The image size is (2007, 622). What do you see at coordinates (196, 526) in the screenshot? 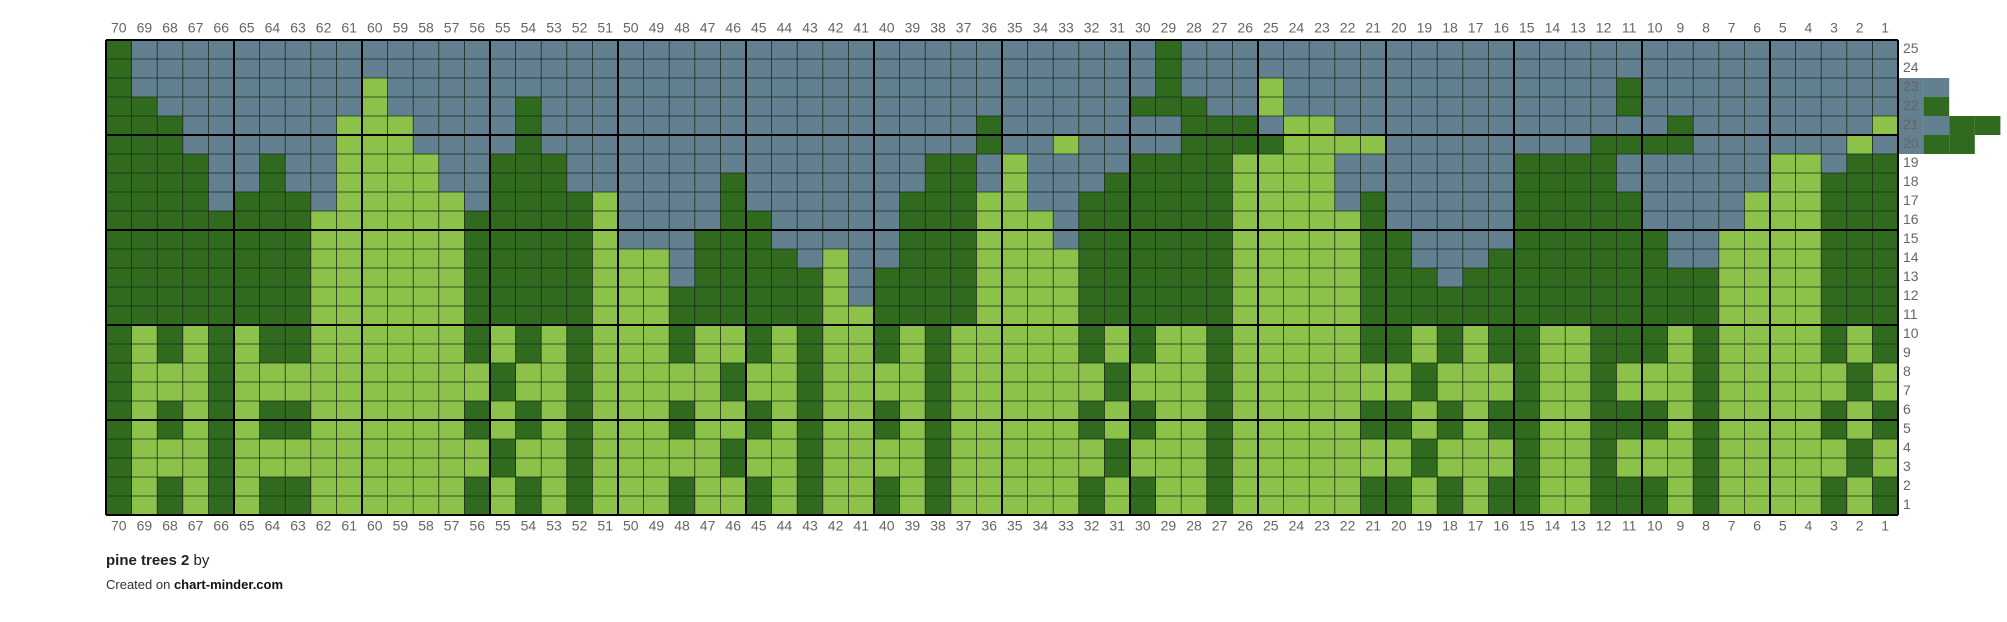
I see `column-number-bottom: 67` at bounding box center [196, 526].